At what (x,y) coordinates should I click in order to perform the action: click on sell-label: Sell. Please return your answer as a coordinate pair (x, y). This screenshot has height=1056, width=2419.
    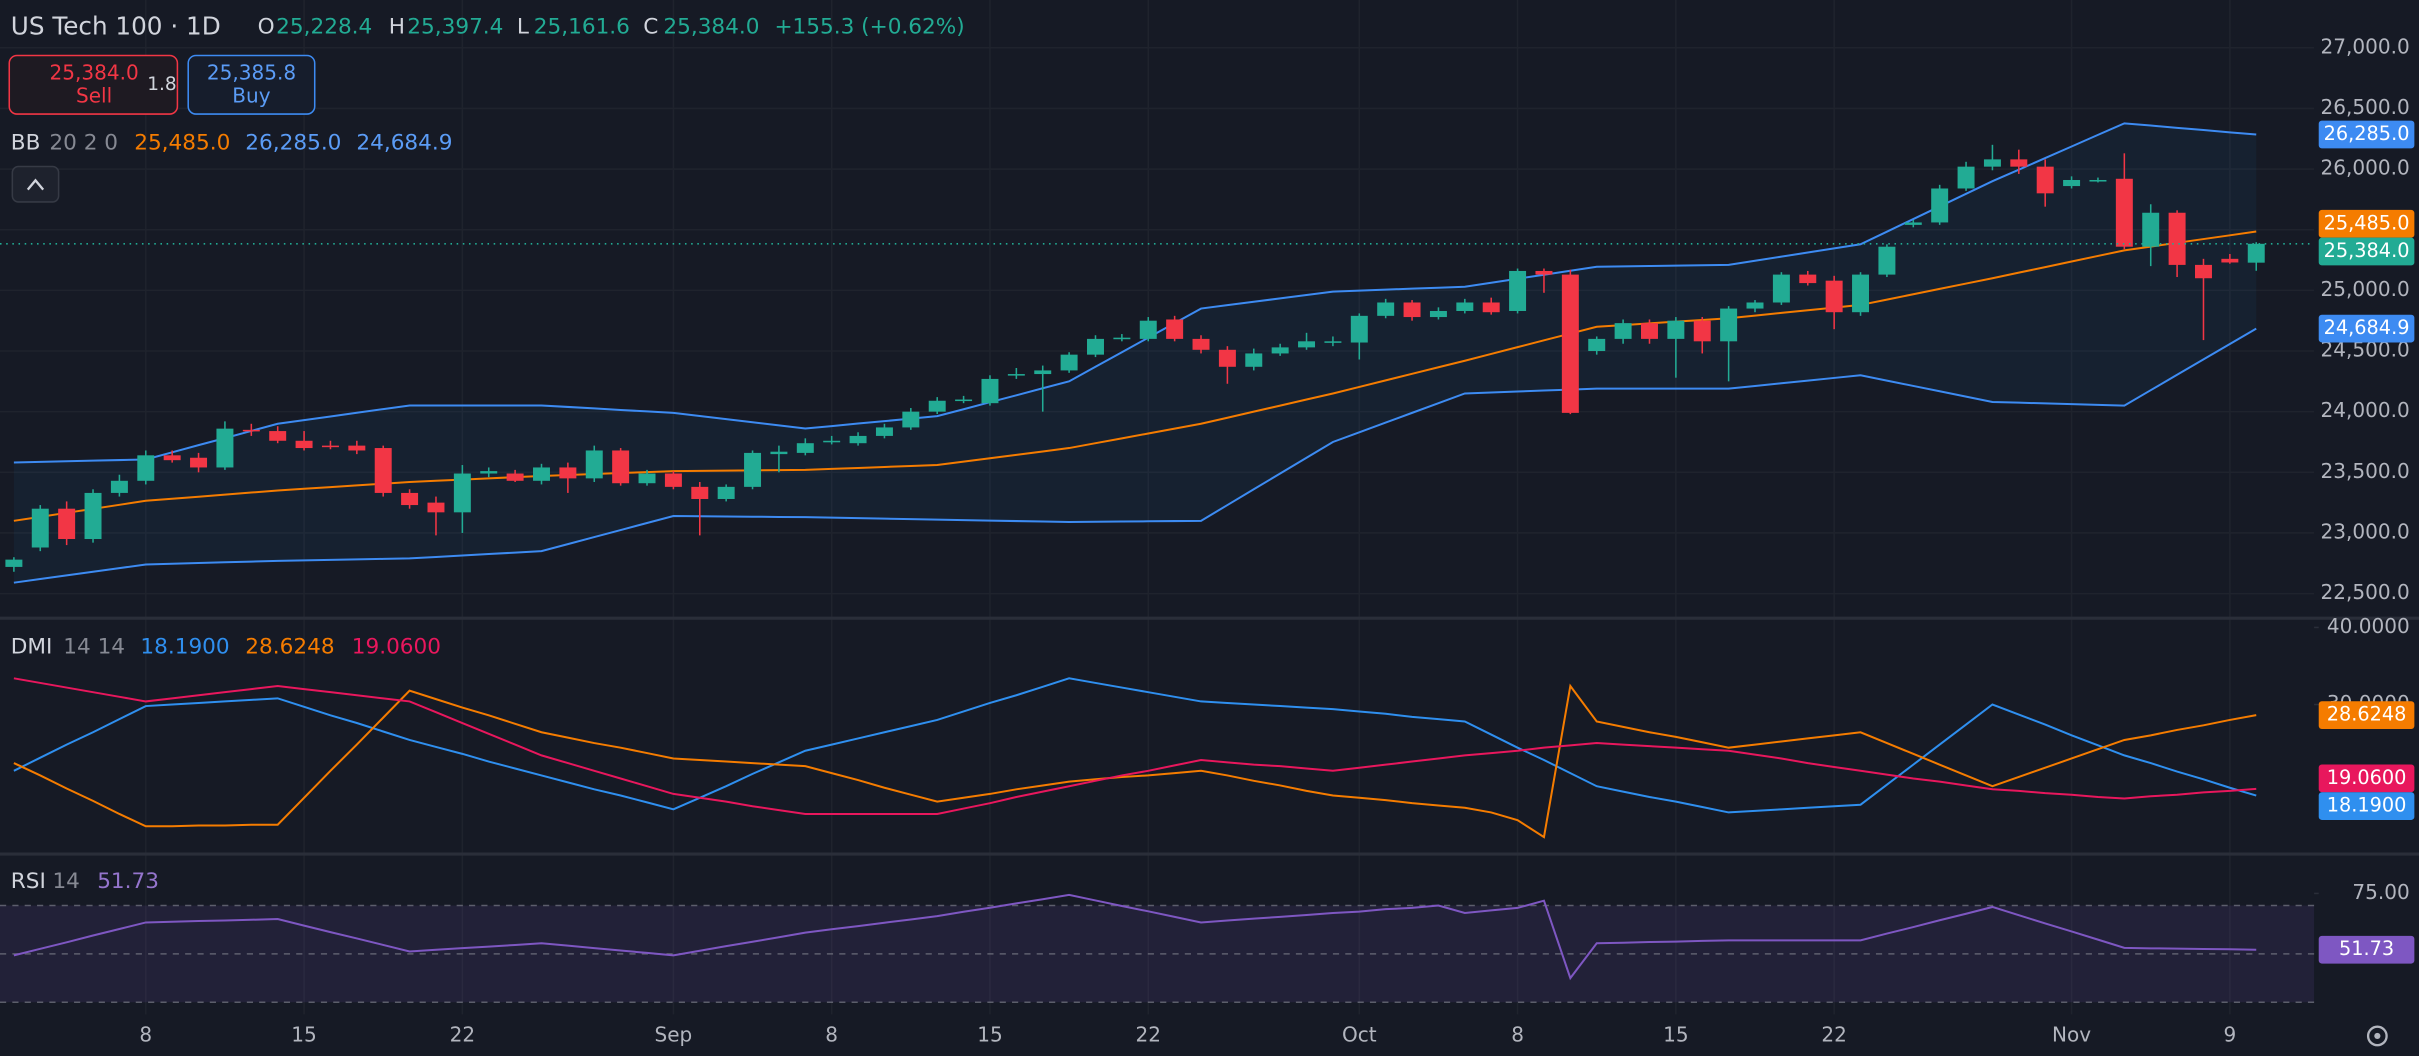
    Looking at the image, I should click on (94, 96).